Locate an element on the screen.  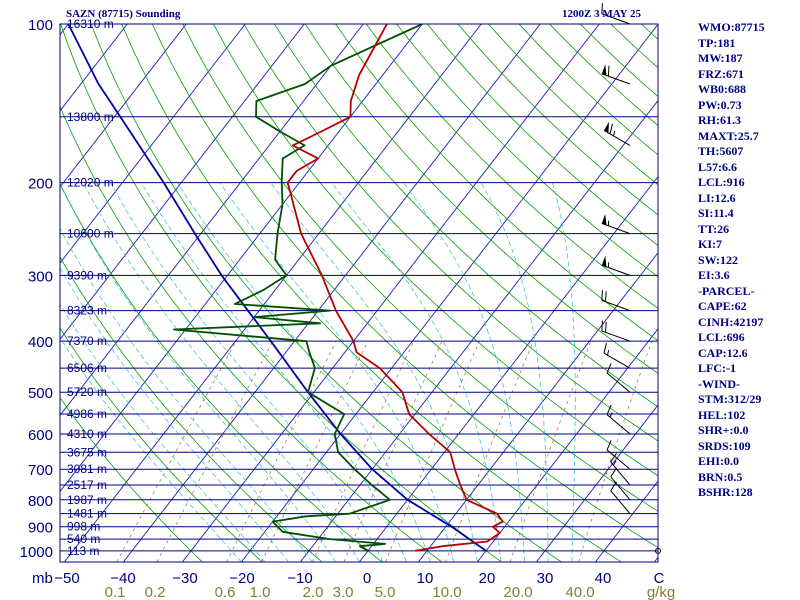
height-label: 540 m is located at coordinates (83, 539).